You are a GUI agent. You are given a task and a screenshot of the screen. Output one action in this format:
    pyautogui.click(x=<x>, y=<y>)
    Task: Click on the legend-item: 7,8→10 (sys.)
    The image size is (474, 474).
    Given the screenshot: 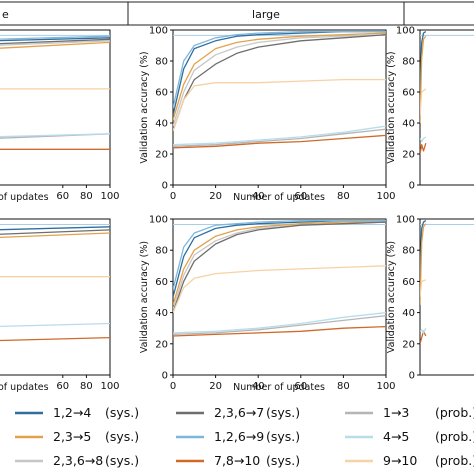 What is the action you would take?
    pyautogui.click(x=238, y=460)
    